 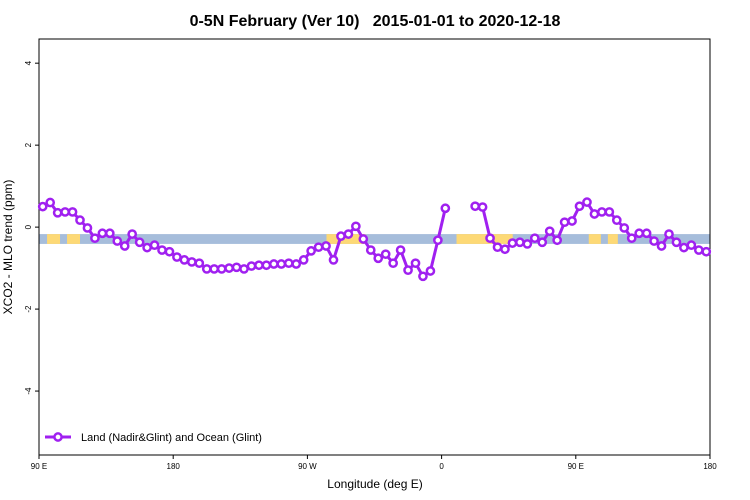 What do you see at coordinates (307, 466) in the screenshot?
I see `x-tick-label: 90 W` at bounding box center [307, 466].